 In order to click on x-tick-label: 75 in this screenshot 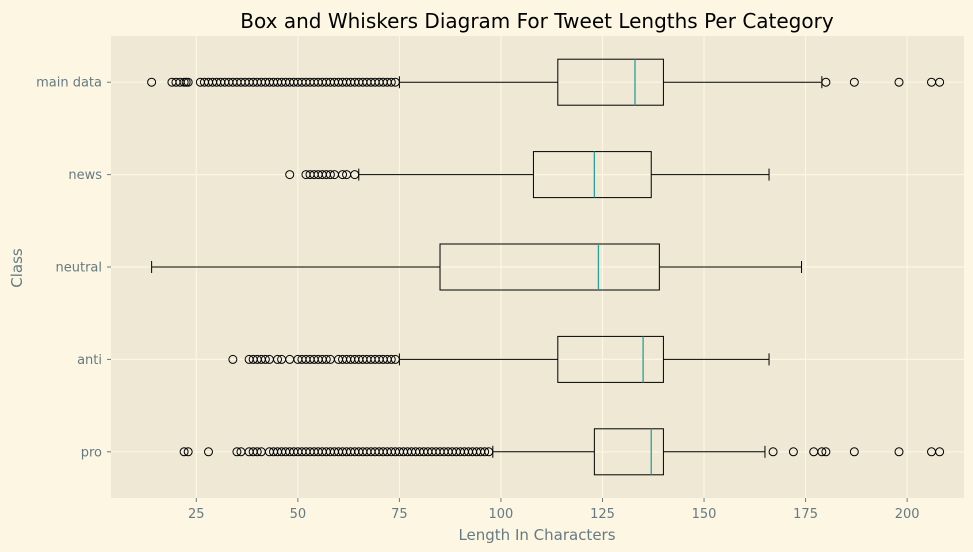, I will do `click(399, 514)`.